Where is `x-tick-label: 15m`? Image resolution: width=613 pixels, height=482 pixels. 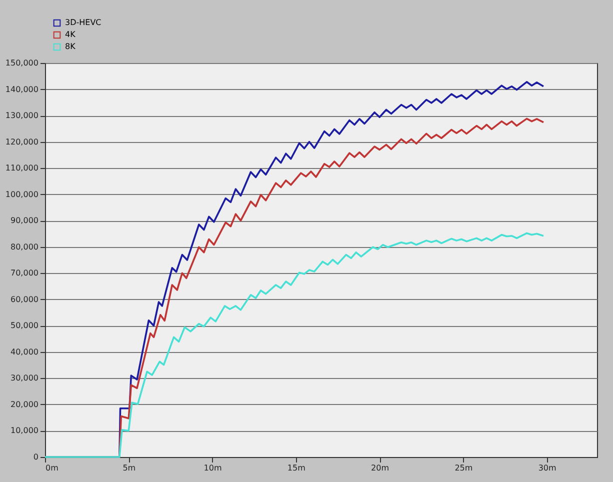
x-tick-label: 15m is located at coordinates (296, 468).